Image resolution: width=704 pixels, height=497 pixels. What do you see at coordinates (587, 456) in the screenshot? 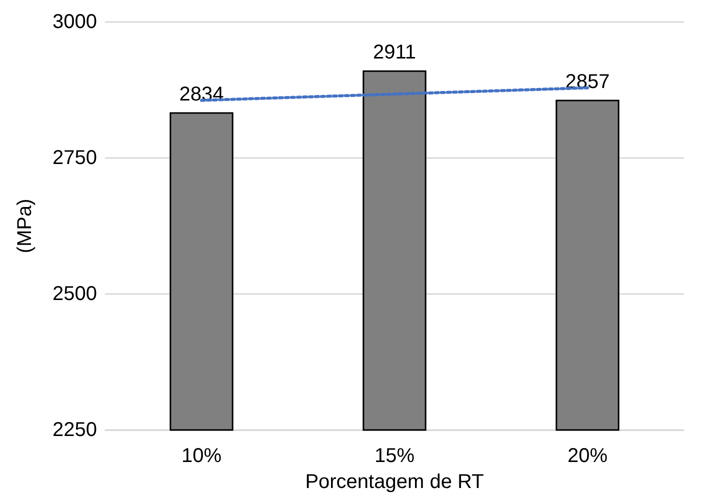
I see `x-tick-label: 20%` at bounding box center [587, 456].